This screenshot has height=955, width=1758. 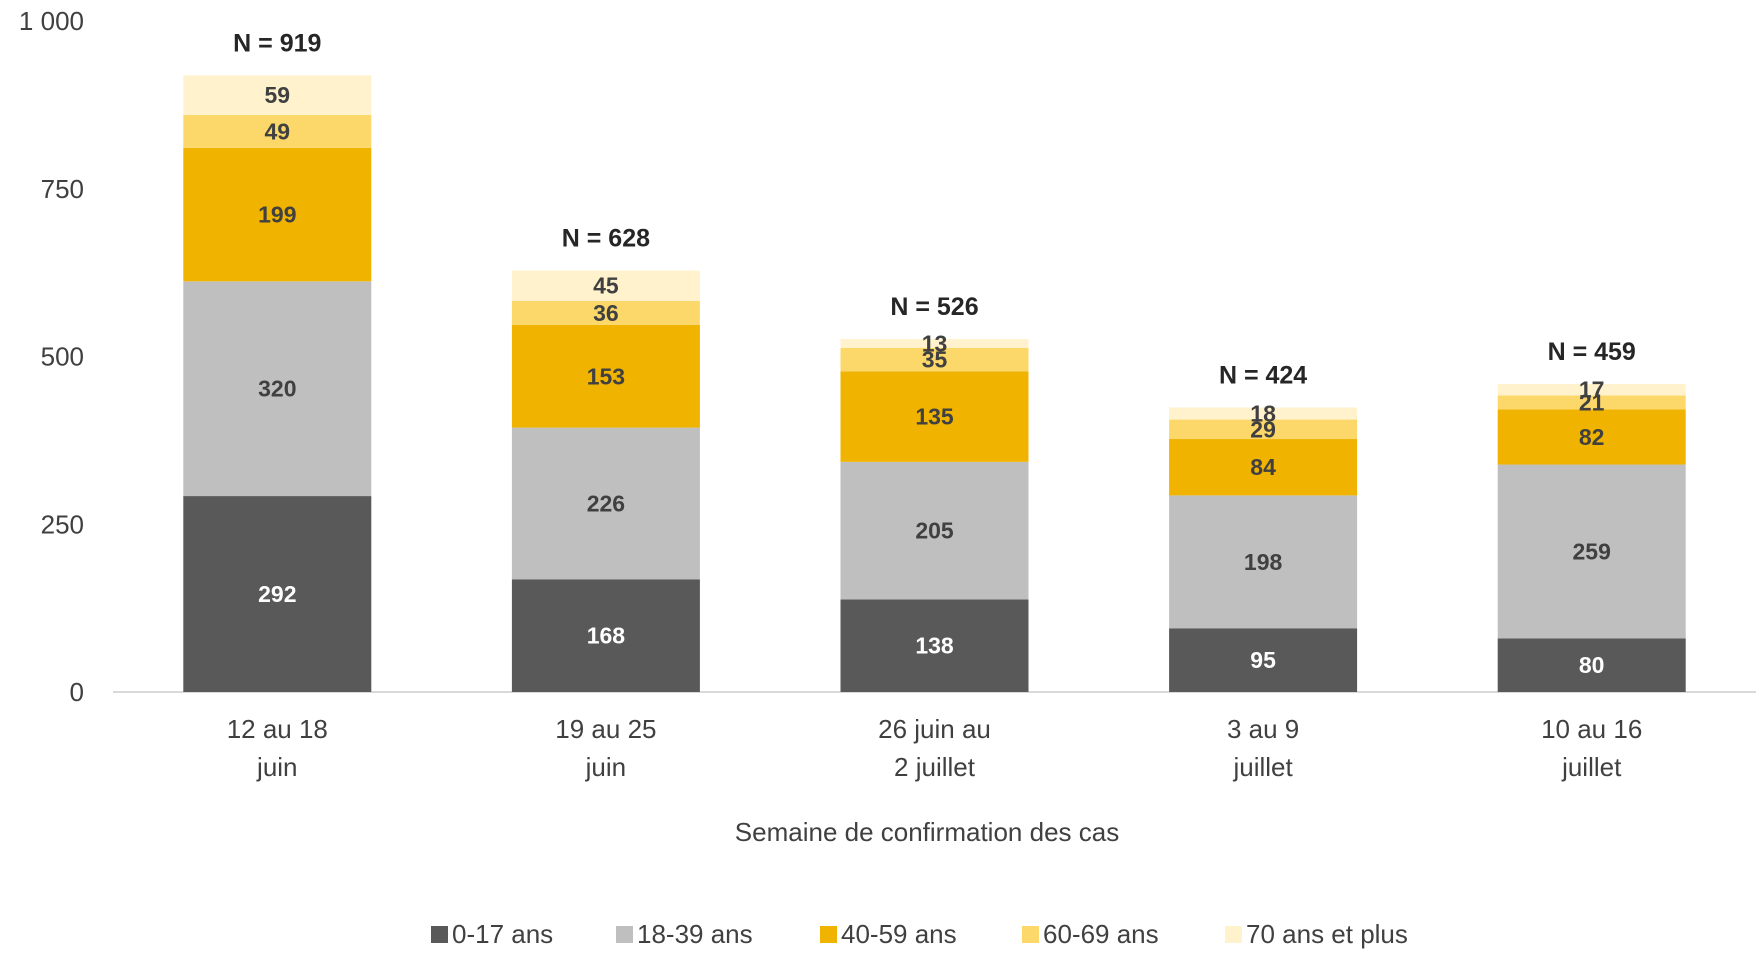 I want to click on data-label: 13, so click(x=935, y=343).